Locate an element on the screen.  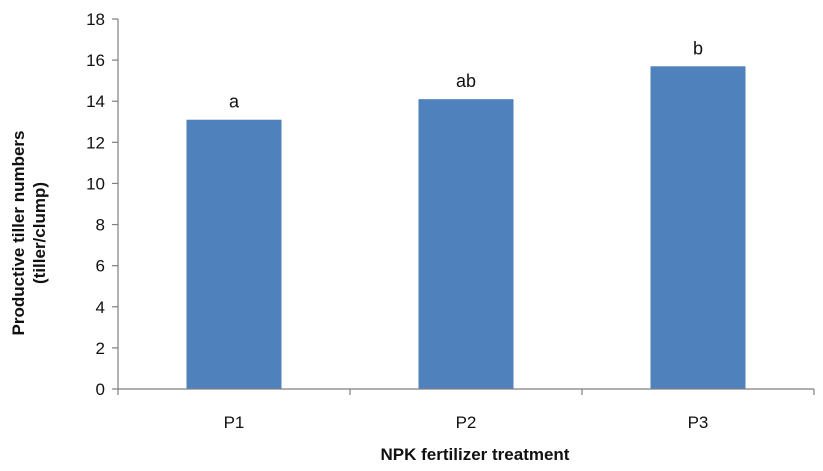
y-tick-label: 10 is located at coordinates (95, 183).